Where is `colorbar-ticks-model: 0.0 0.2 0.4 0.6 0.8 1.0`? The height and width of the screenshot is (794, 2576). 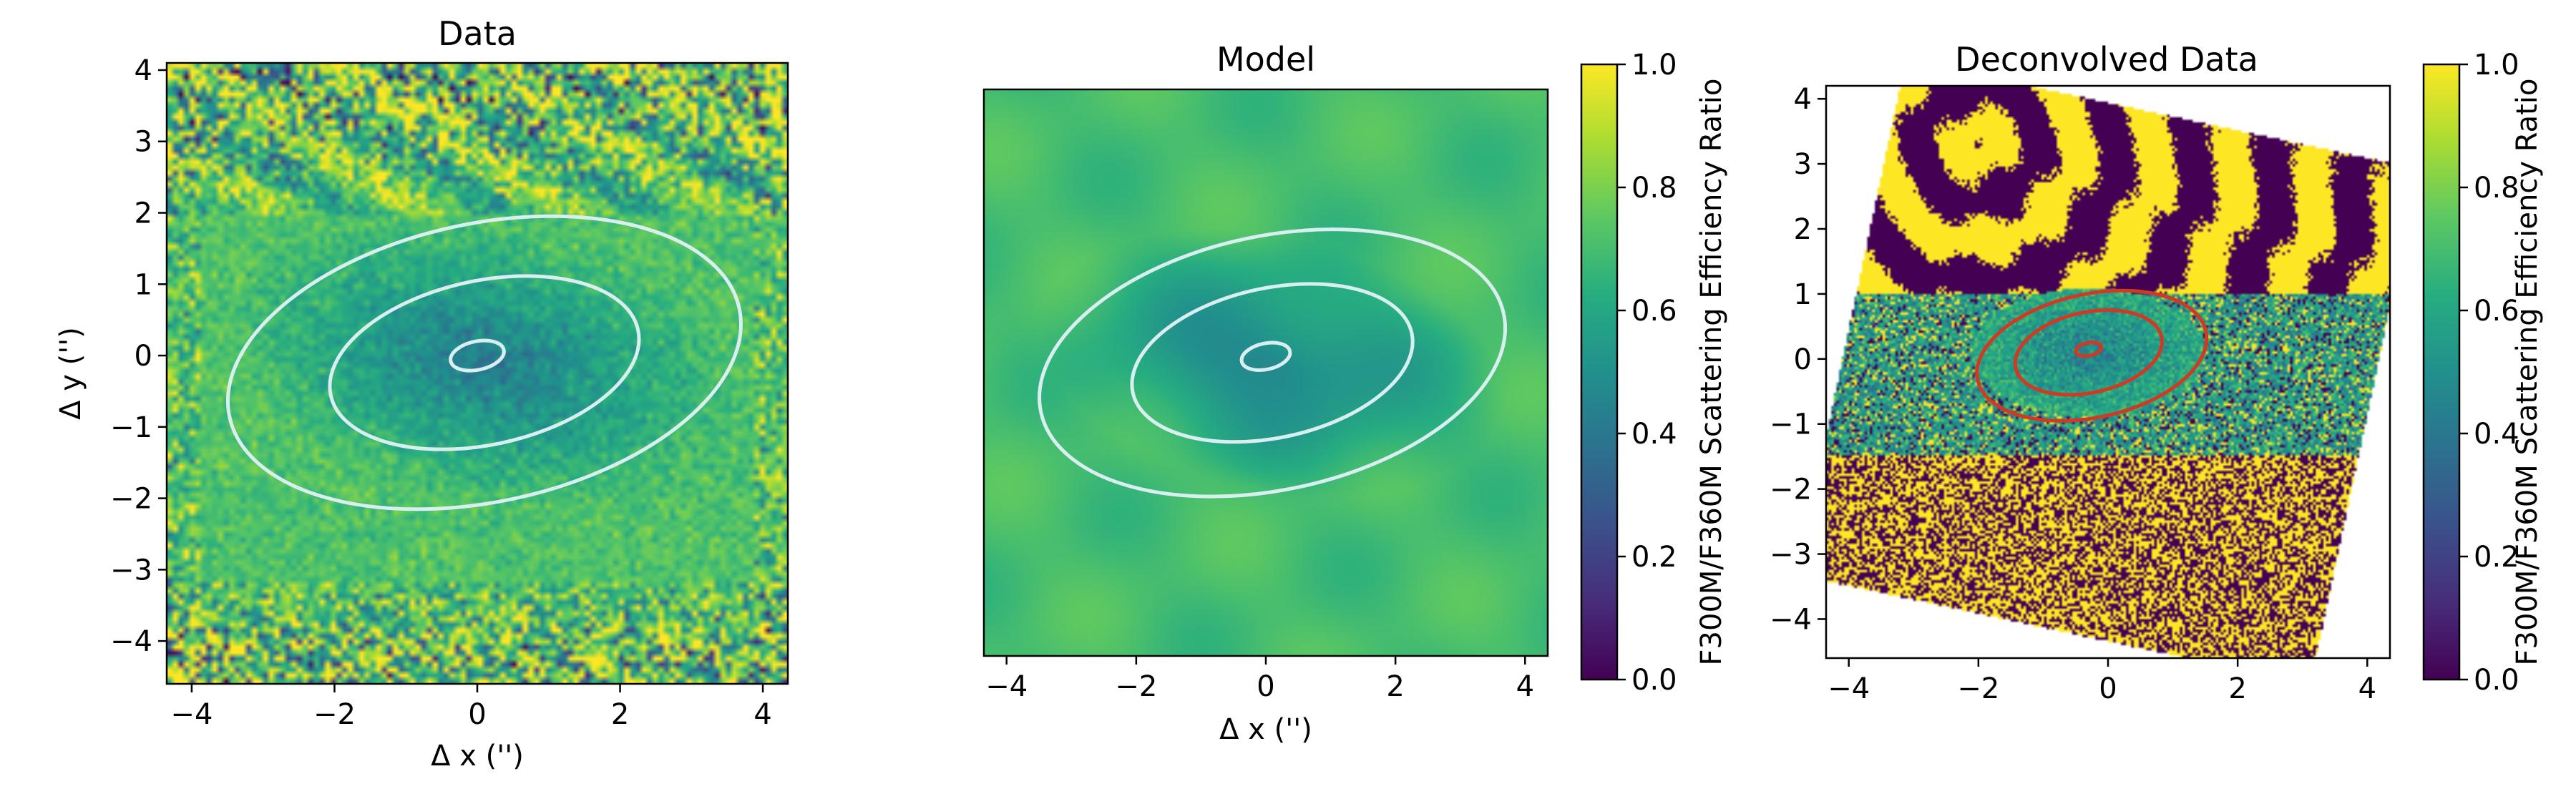 colorbar-ticks-model: 0.0 0.2 0.4 0.6 0.8 1.0 is located at coordinates (1647, 373).